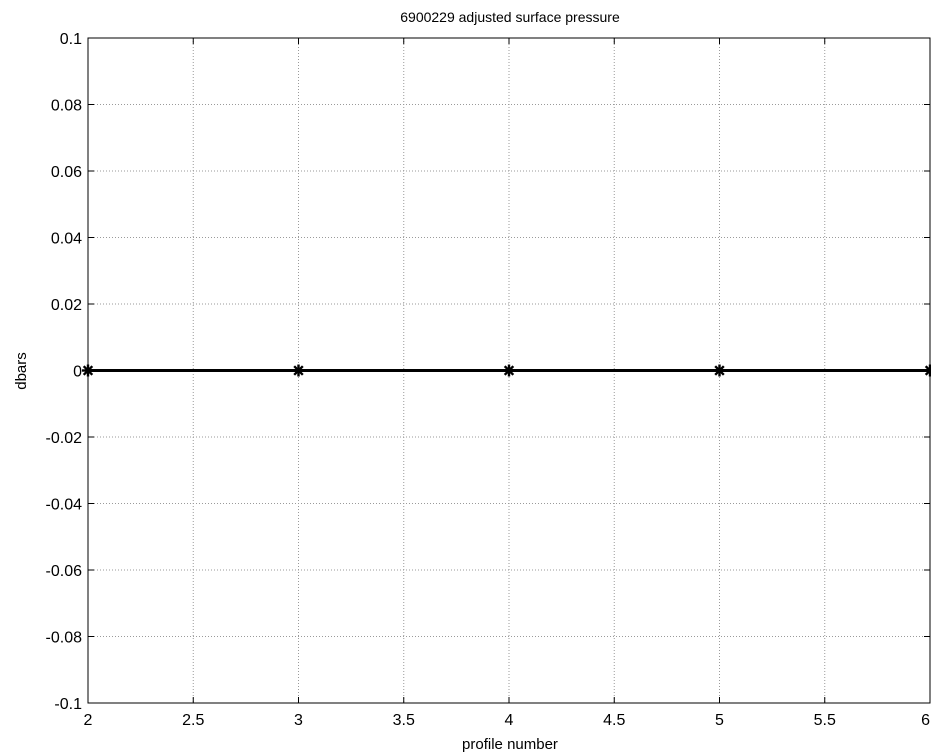 This screenshot has width=931, height=755. I want to click on y-tick-label: 0.08, so click(66, 106).